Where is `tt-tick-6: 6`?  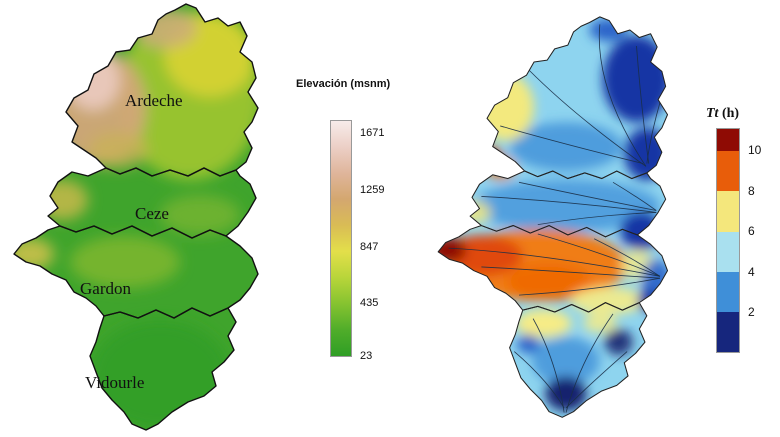 tt-tick-6: 6 is located at coordinates (751, 231).